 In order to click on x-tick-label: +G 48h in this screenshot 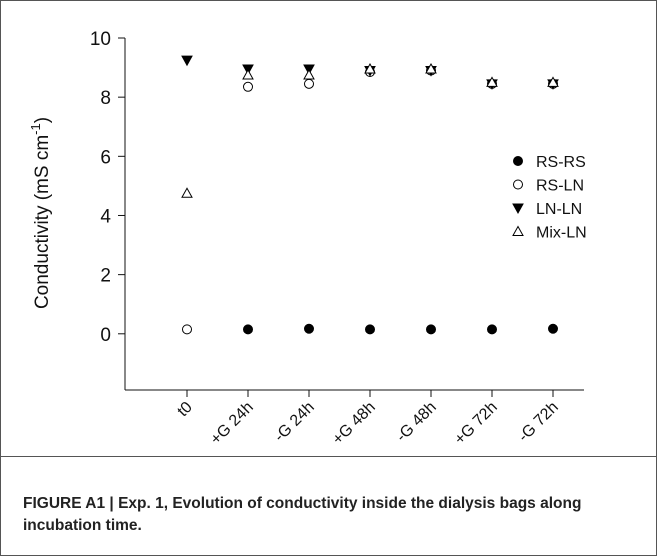, I will do `click(353, 423)`.